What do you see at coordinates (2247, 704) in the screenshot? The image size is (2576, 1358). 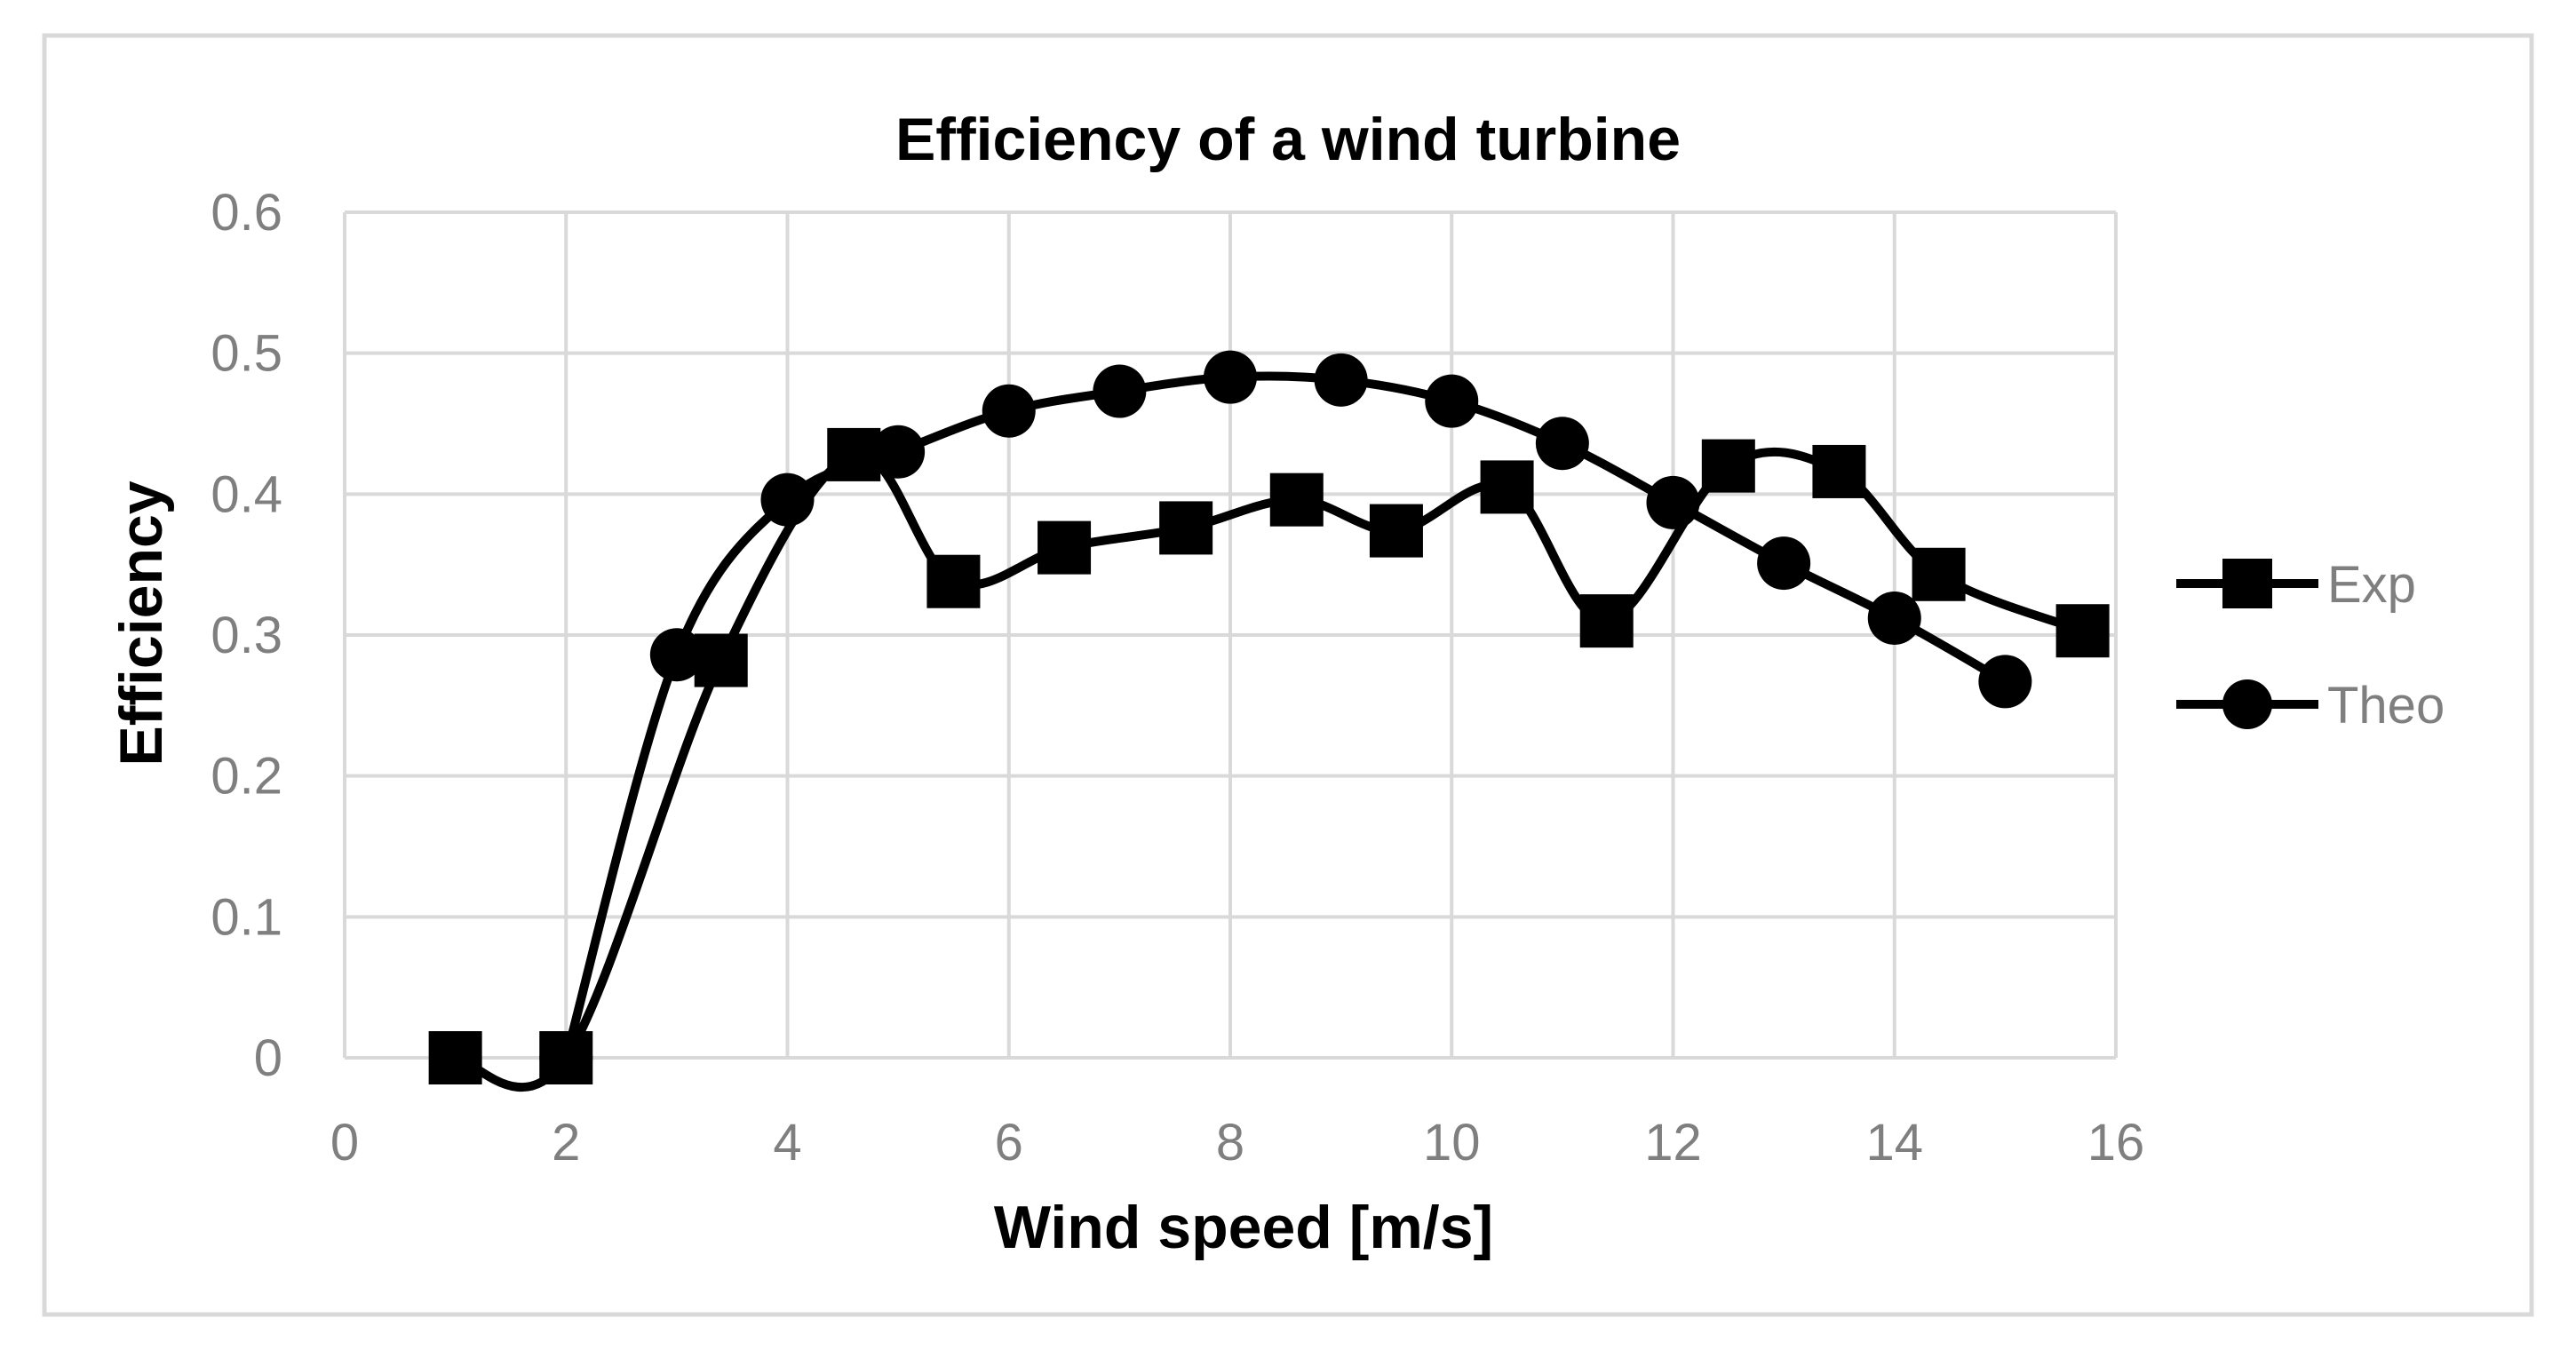 I see `legend-theo-marker` at bounding box center [2247, 704].